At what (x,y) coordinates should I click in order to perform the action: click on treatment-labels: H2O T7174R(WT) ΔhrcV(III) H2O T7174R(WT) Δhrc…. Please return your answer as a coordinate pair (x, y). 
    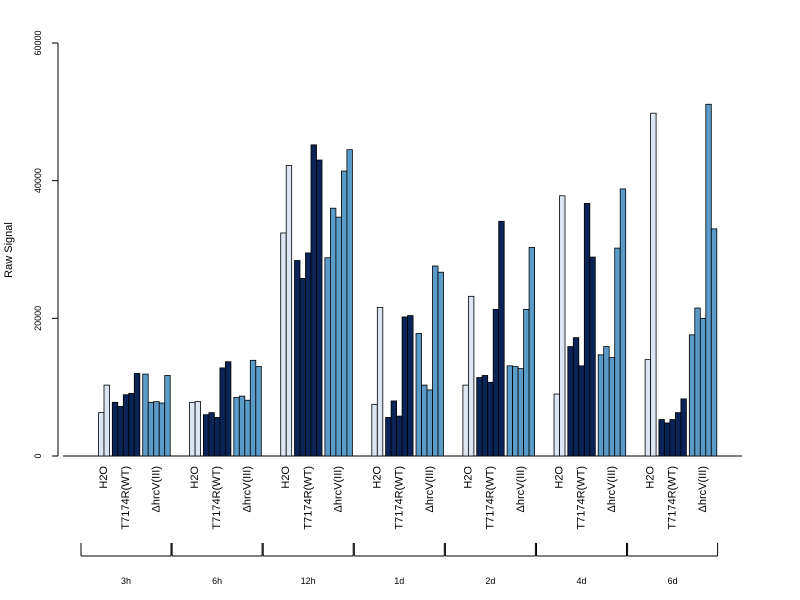
    Looking at the image, I should click on (403, 498).